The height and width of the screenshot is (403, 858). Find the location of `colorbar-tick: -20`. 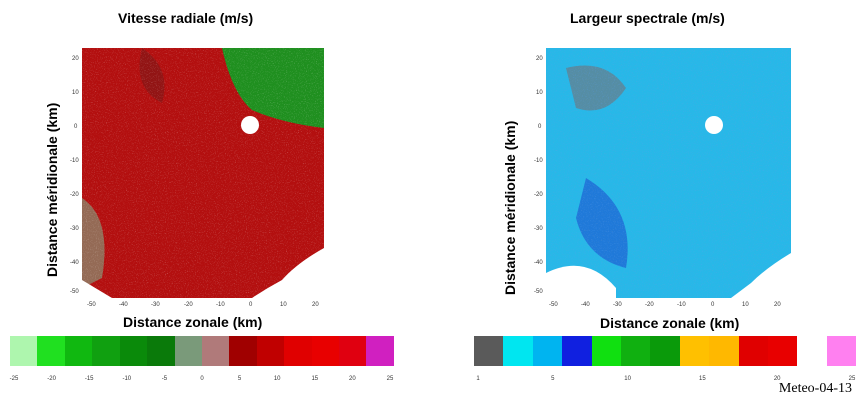

colorbar-tick: -20 is located at coordinates (51, 379).